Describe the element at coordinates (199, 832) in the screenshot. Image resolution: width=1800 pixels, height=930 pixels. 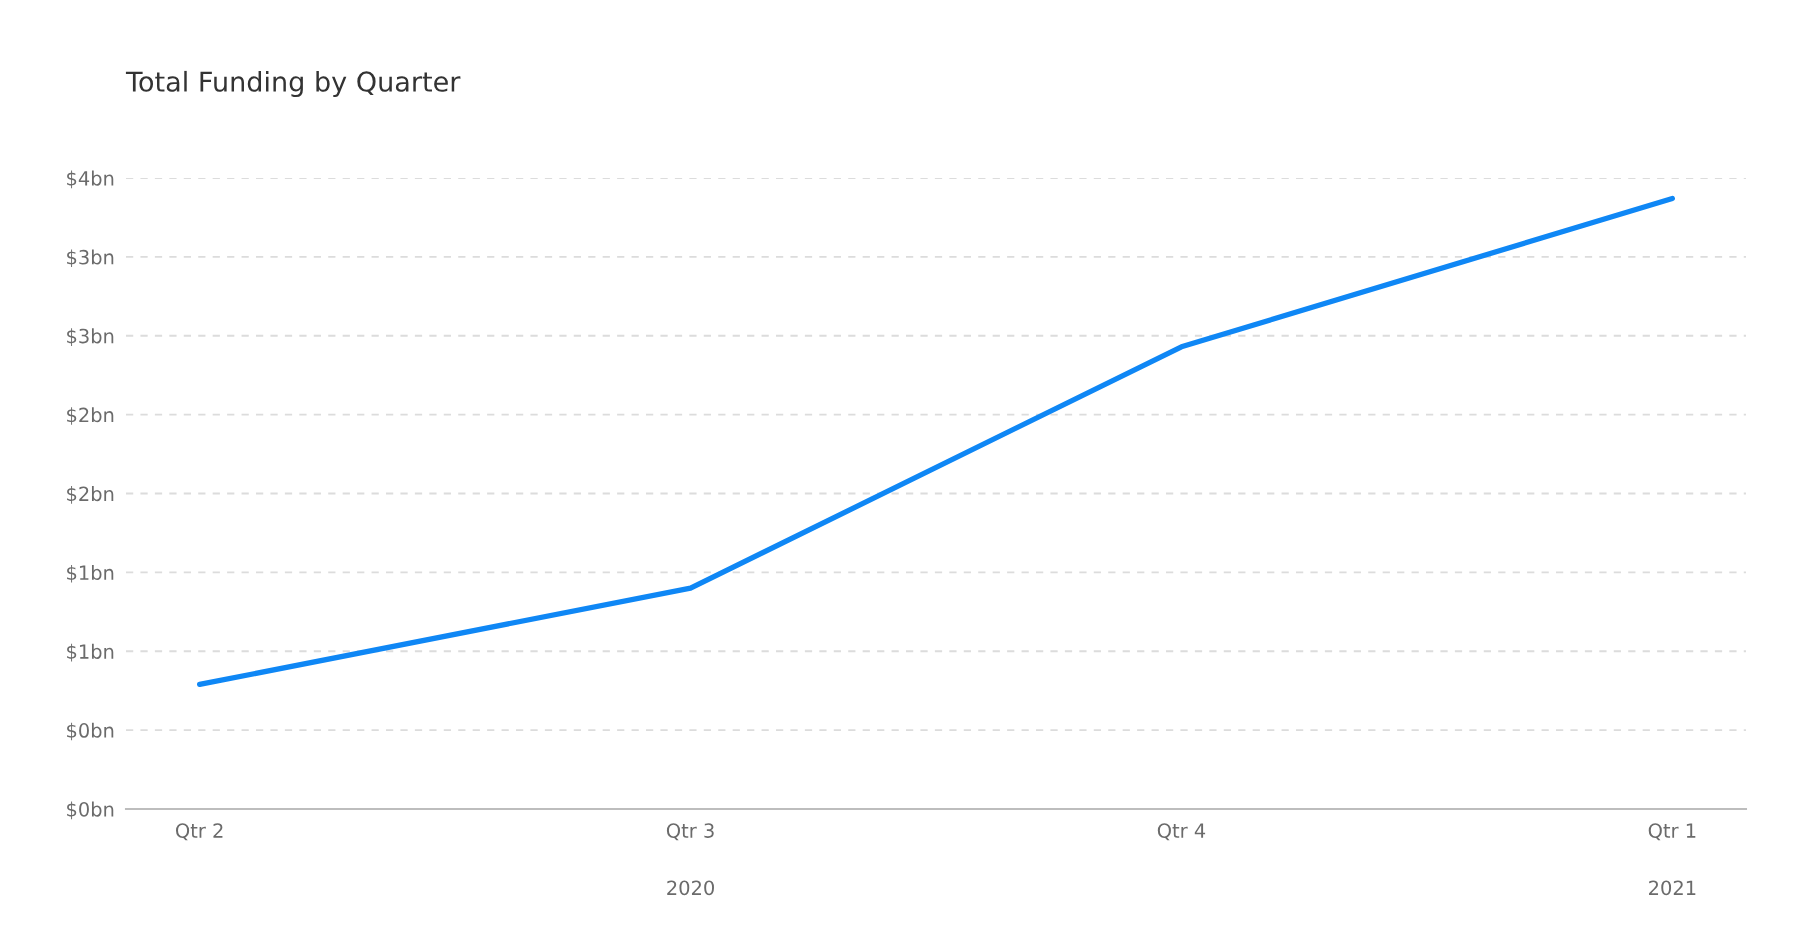
I see `x-tick-label: Qtr 2` at that location.